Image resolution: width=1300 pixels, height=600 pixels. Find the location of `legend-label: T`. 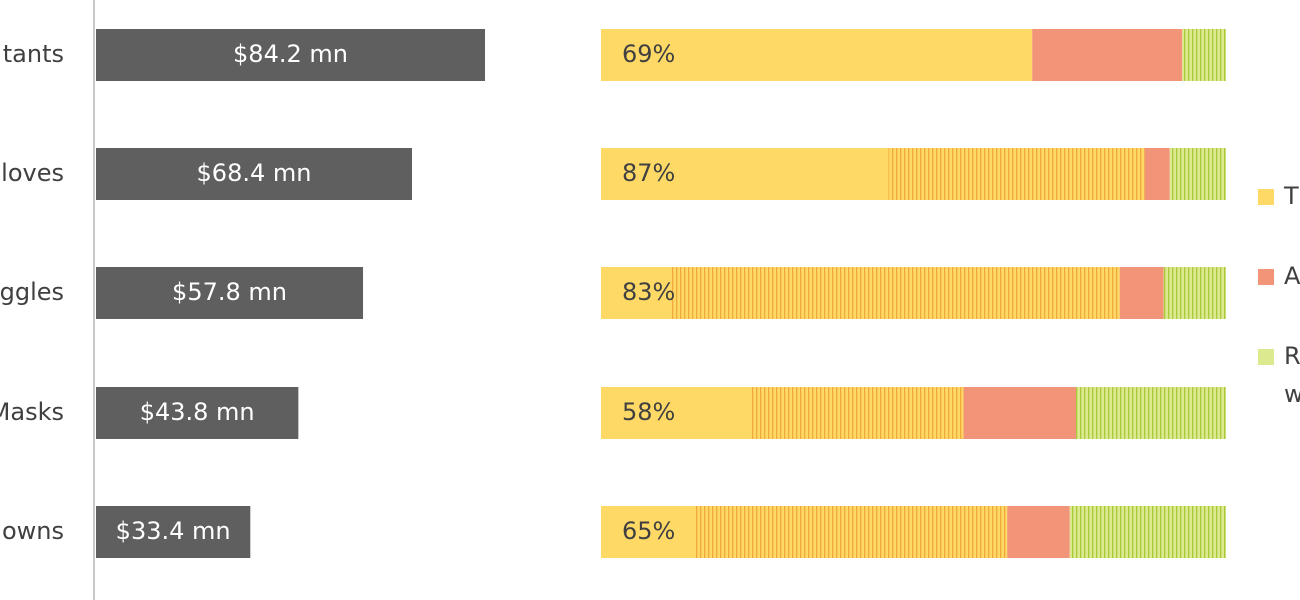

legend-label: T is located at coordinates (1291, 196).